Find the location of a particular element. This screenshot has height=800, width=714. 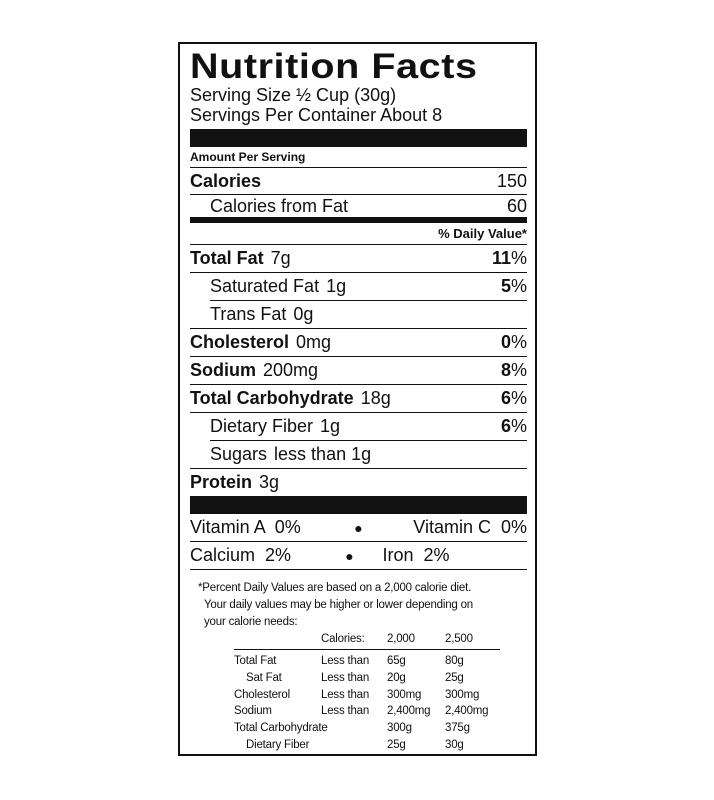

table-cell: Total Carbohydrate is located at coordinates (281, 728).